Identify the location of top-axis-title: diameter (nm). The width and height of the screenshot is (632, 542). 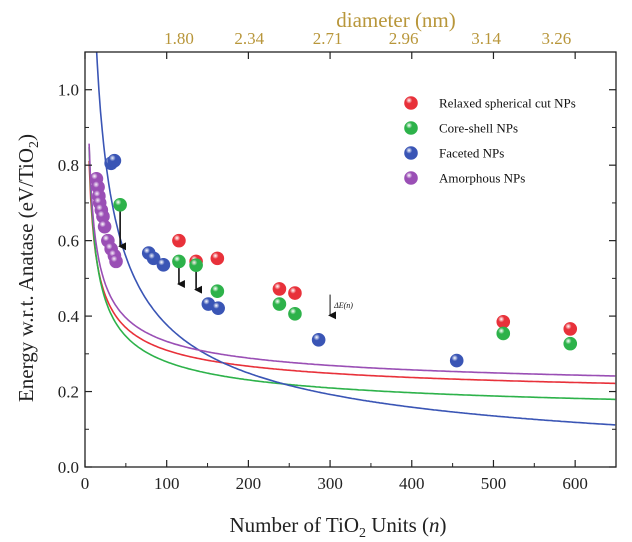
(396, 20).